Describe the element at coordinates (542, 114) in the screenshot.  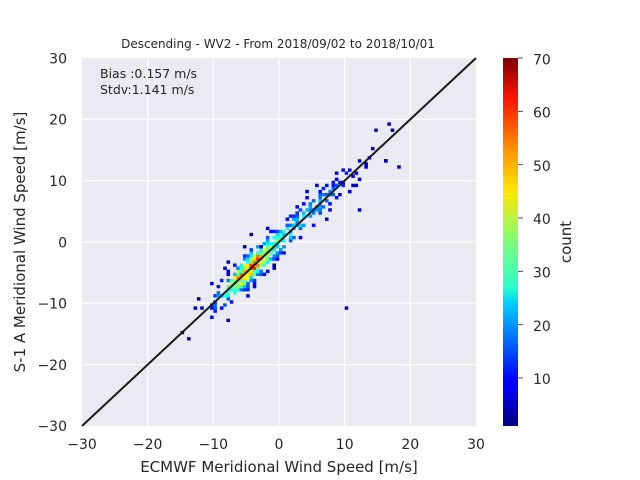
I see `colorbar-tick-label: 60` at that location.